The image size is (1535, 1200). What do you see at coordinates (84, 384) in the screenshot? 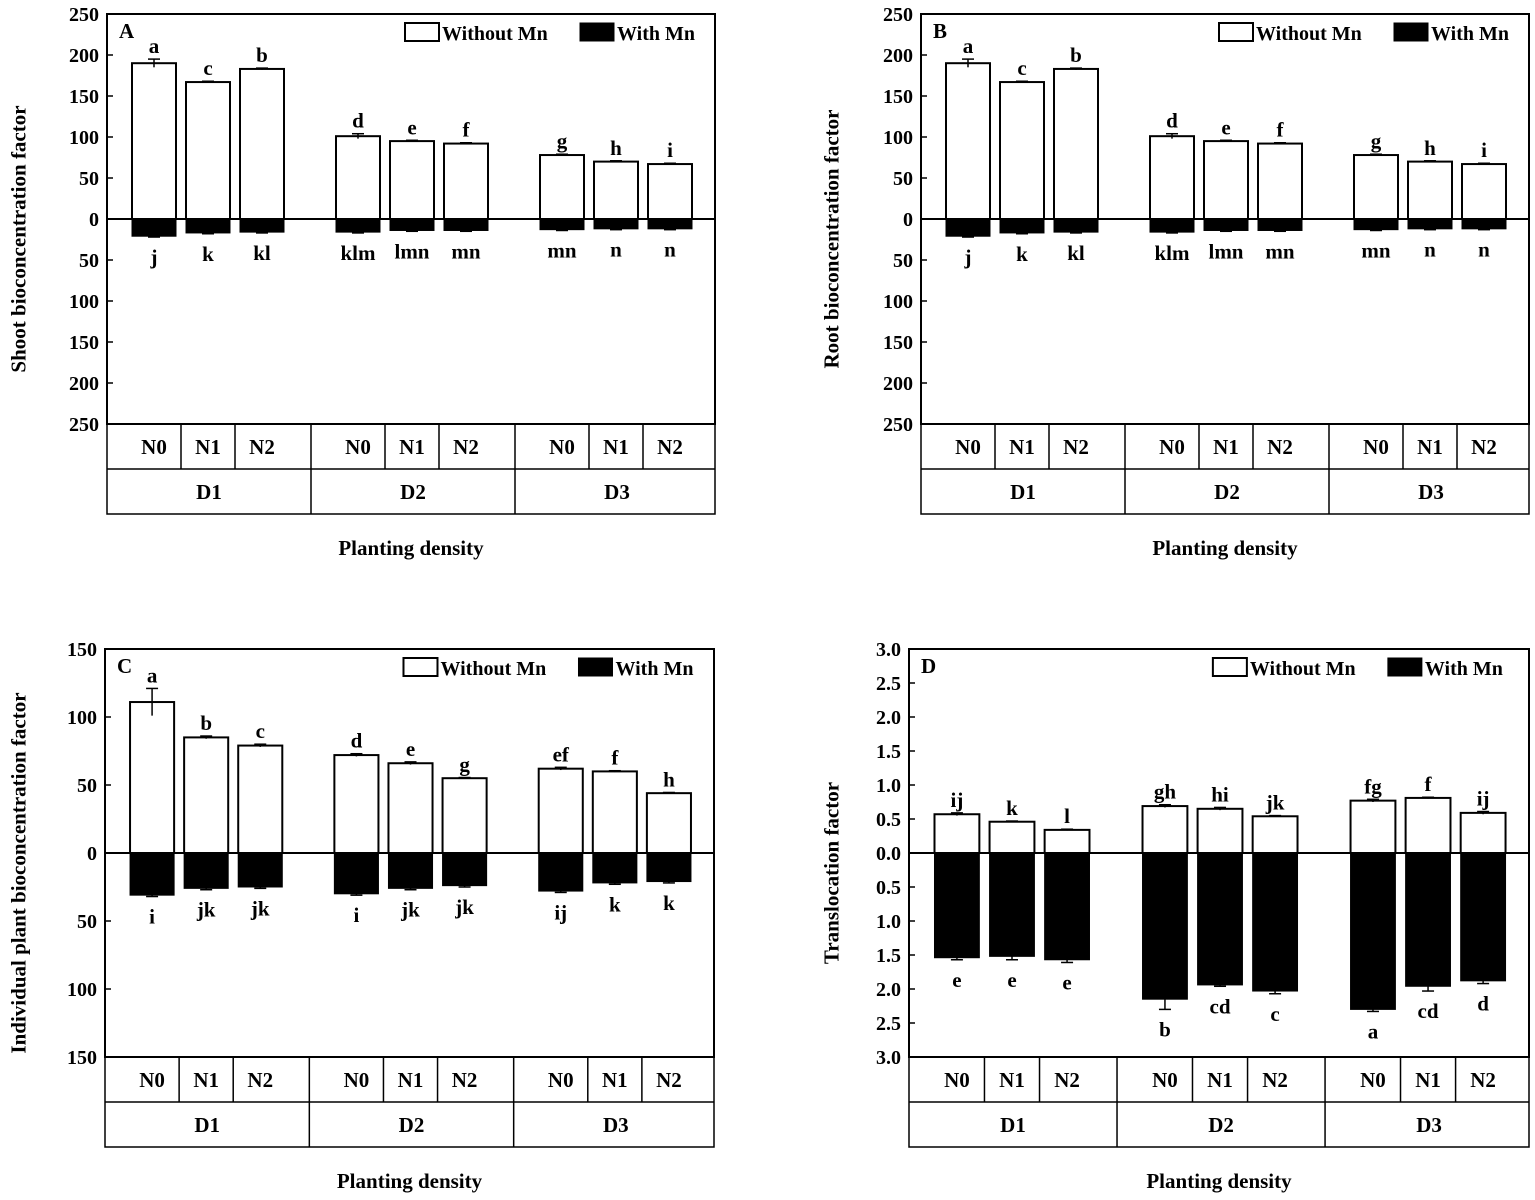
I see `y-tick-label: 200` at bounding box center [84, 384].